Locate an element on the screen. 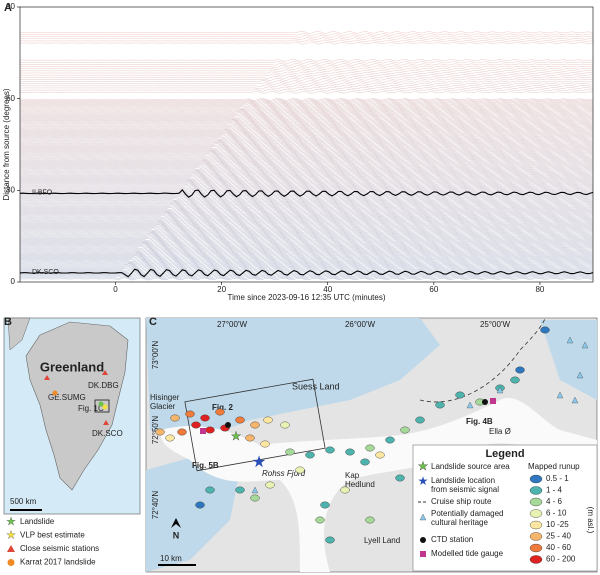  ctd-station is located at coordinates (228, 425).